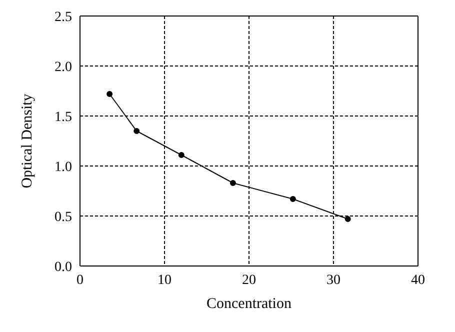 The image size is (455, 332). I want to click on y-tick-label: 2.0, so click(63, 67).